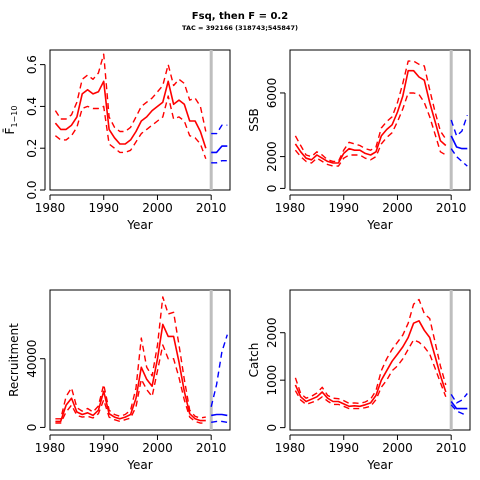 The height and width of the screenshot is (480, 480). I want to click on y-axis-label-subscript: 1−10, so click(14, 117).